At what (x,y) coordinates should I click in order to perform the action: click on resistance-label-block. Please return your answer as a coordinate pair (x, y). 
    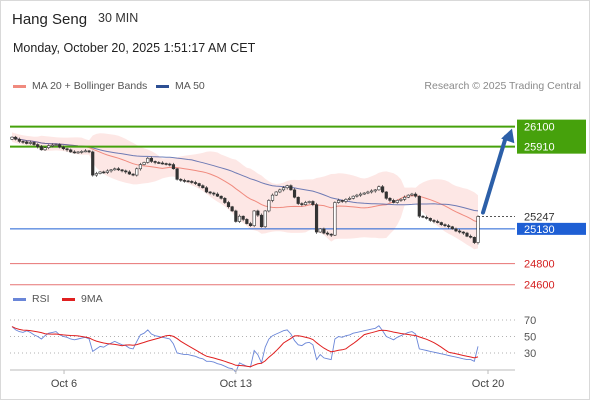
    Looking at the image, I should click on (551, 136).